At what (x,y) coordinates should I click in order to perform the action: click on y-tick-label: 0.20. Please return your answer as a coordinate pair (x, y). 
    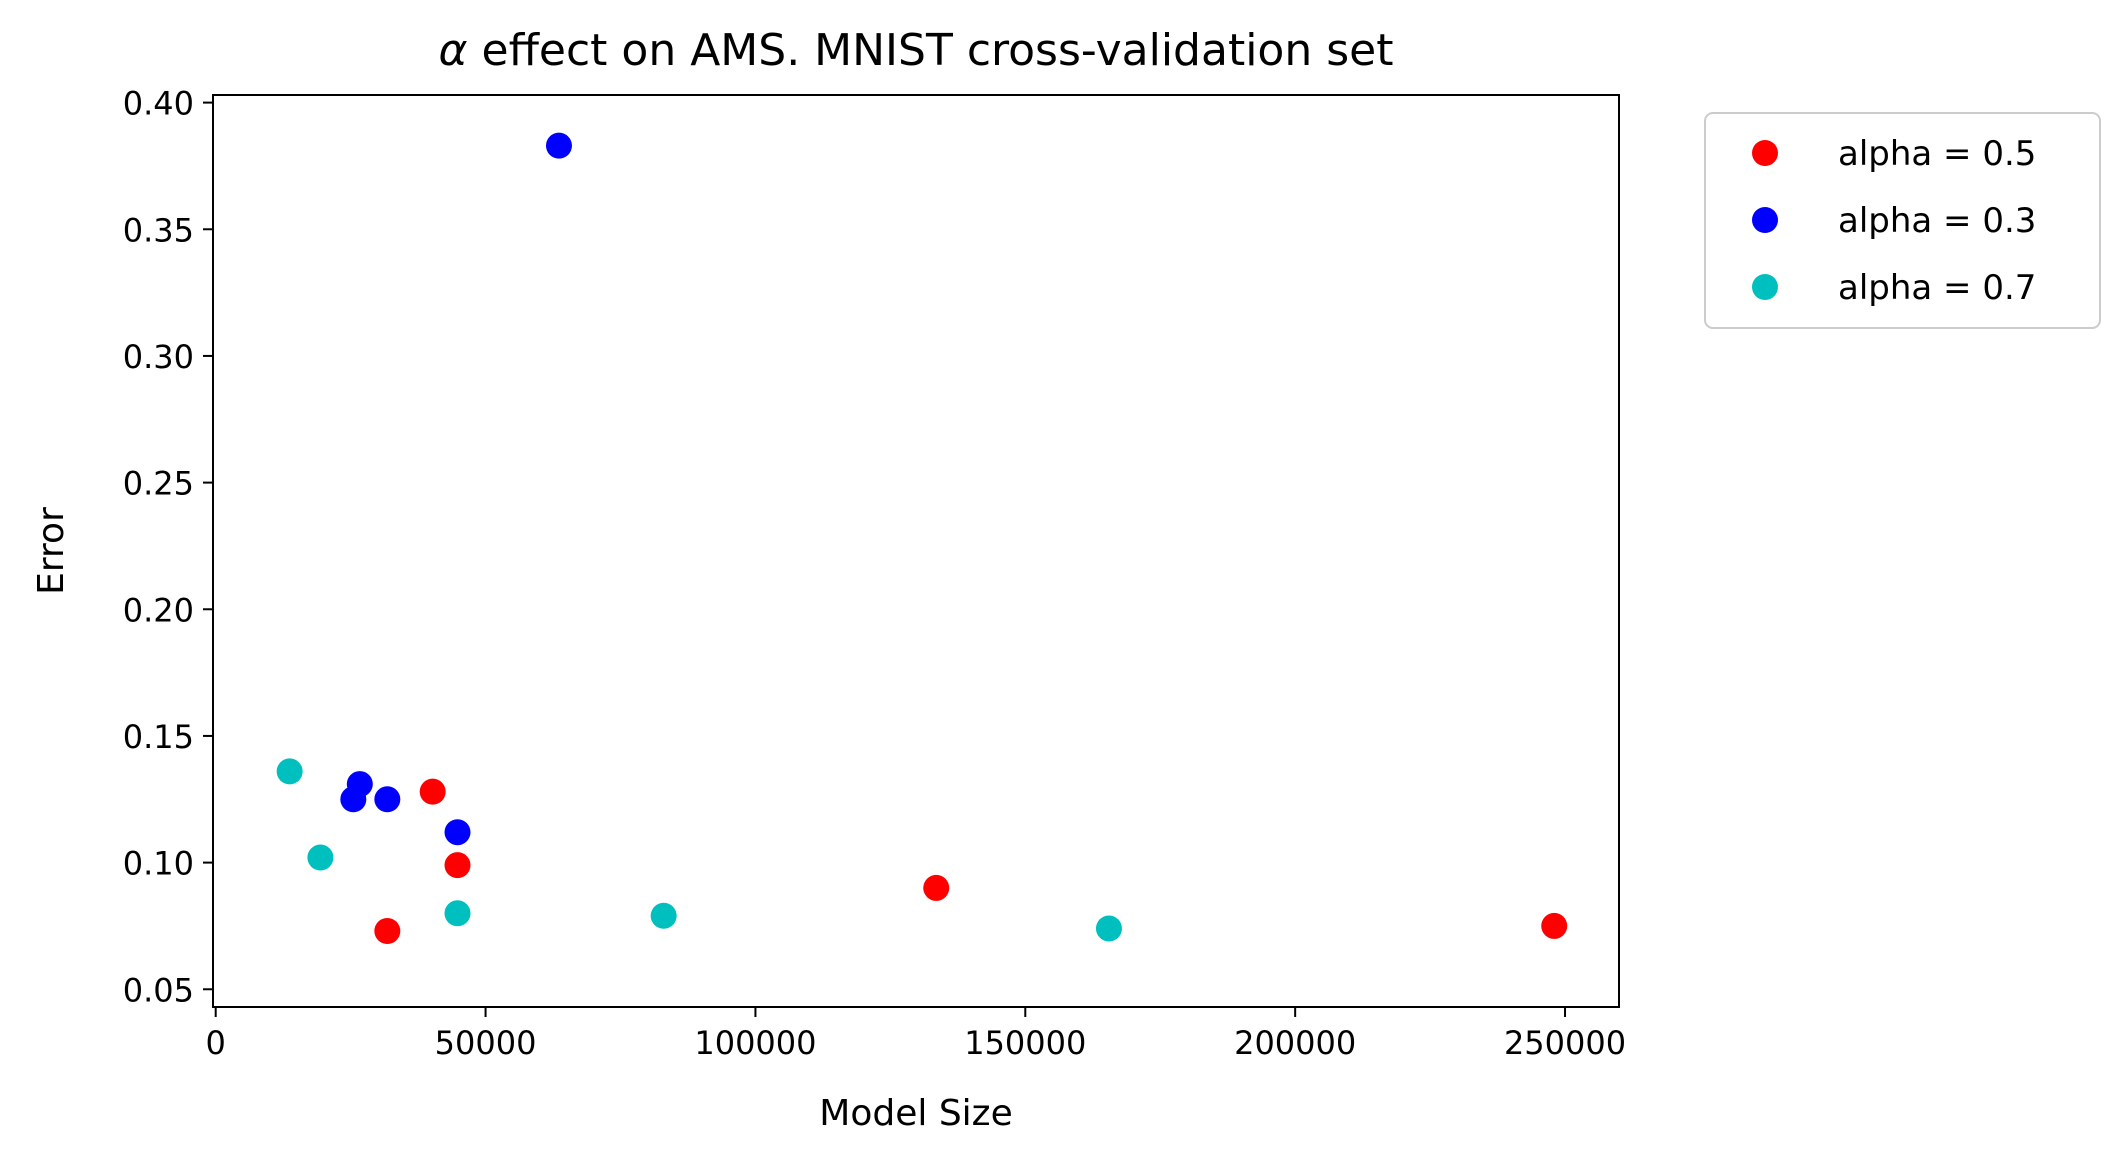
    Looking at the image, I should click on (158, 610).